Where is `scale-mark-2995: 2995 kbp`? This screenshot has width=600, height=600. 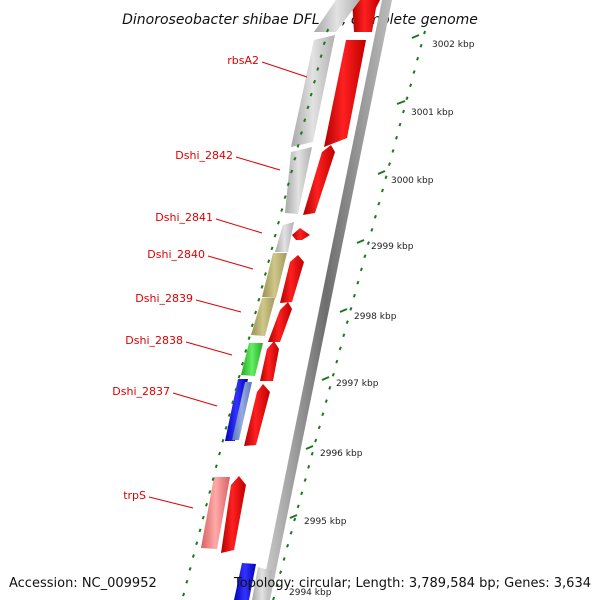 scale-mark-2995: 2995 kbp is located at coordinates (318, 520).